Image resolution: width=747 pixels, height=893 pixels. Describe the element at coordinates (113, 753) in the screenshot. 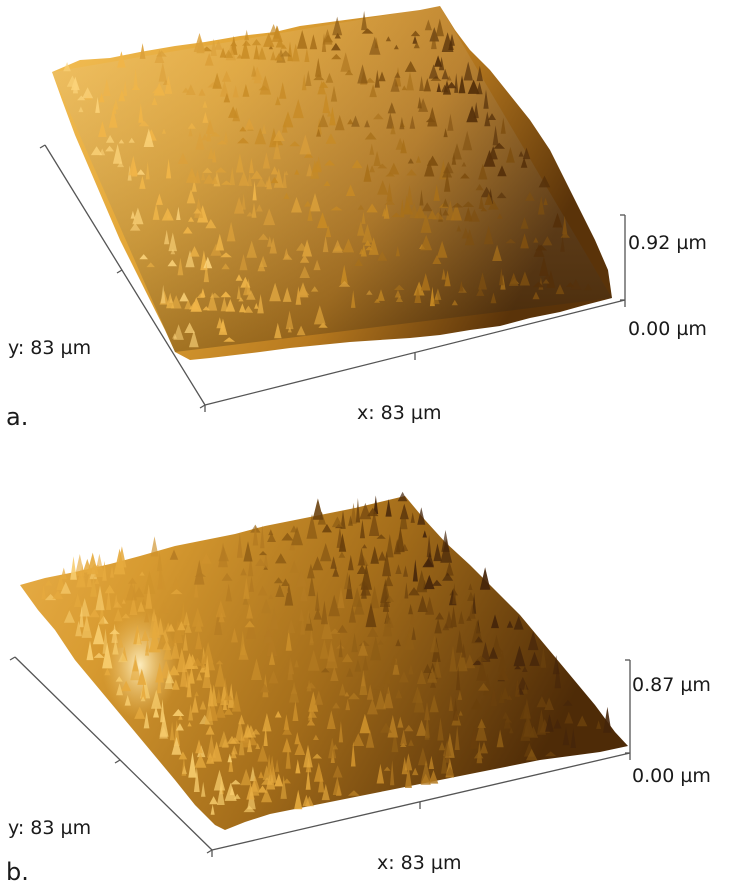

I see `y-axis-b` at that location.